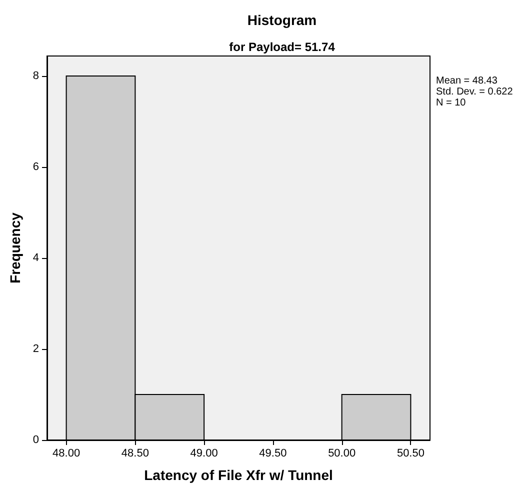 The width and height of the screenshot is (521, 489). What do you see at coordinates (475, 92) in the screenshot?
I see `text: Std. Dev. = 0.622` at bounding box center [475, 92].